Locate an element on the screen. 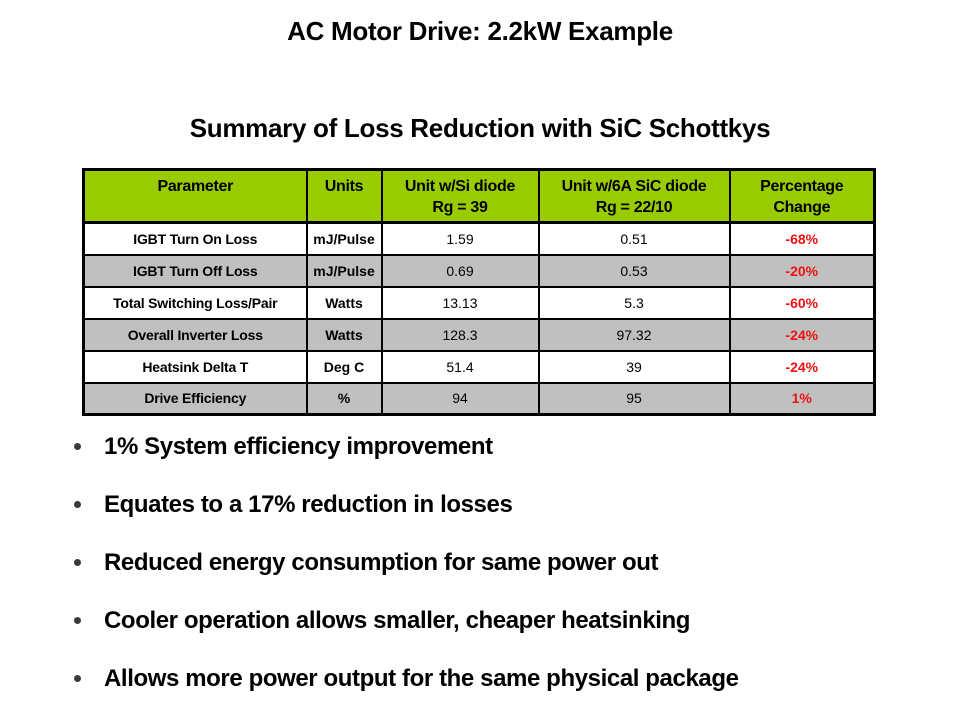  si-value-cell: 94 is located at coordinates (460, 398).